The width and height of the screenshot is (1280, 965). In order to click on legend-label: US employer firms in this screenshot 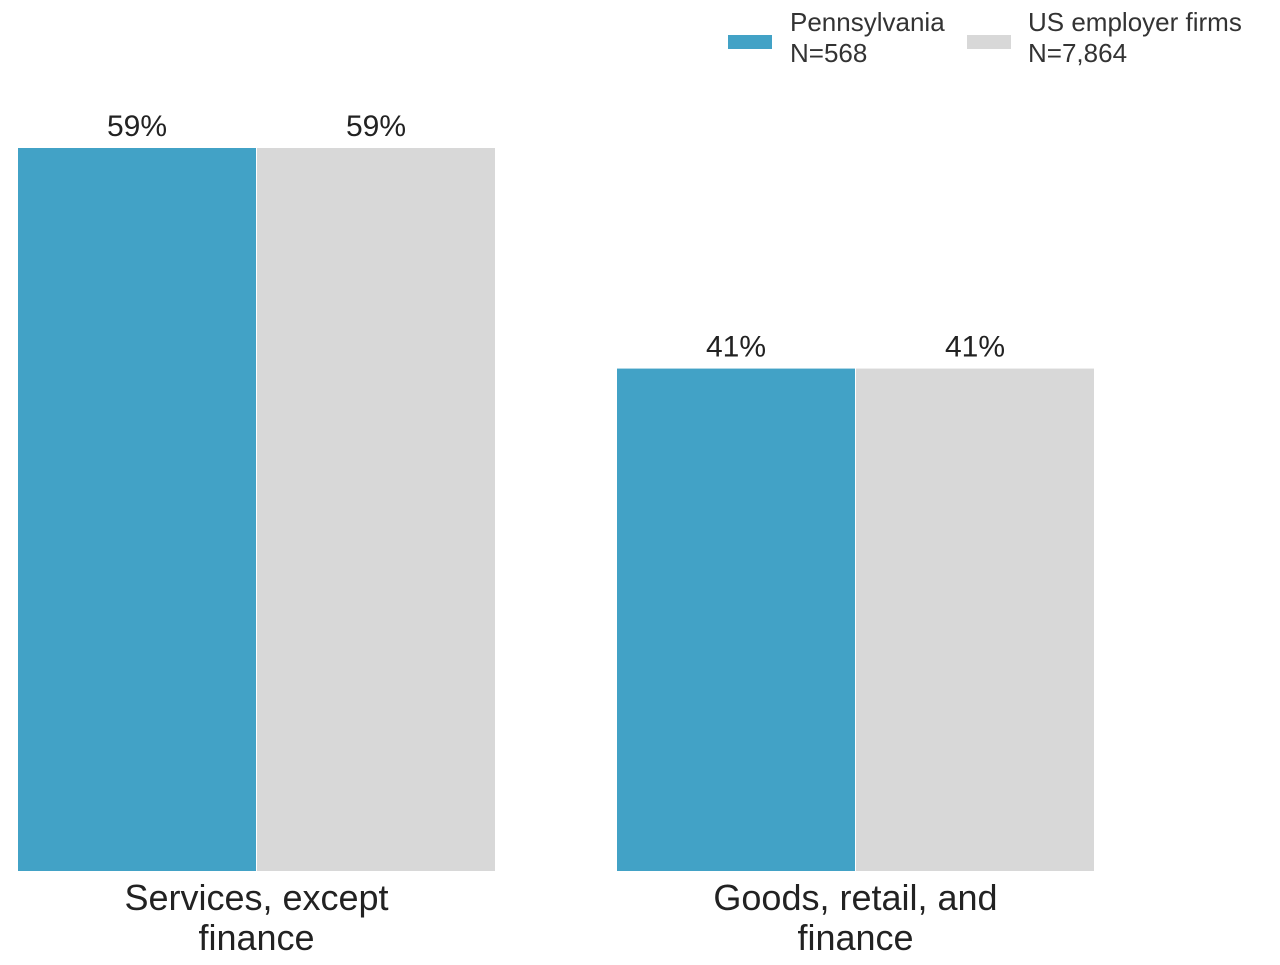, I will do `click(1135, 22)`.